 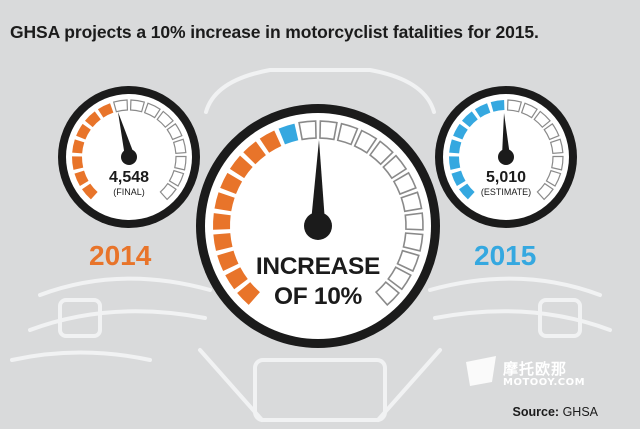 I want to click on gauge-increase-segments, so click(x=318, y=213).